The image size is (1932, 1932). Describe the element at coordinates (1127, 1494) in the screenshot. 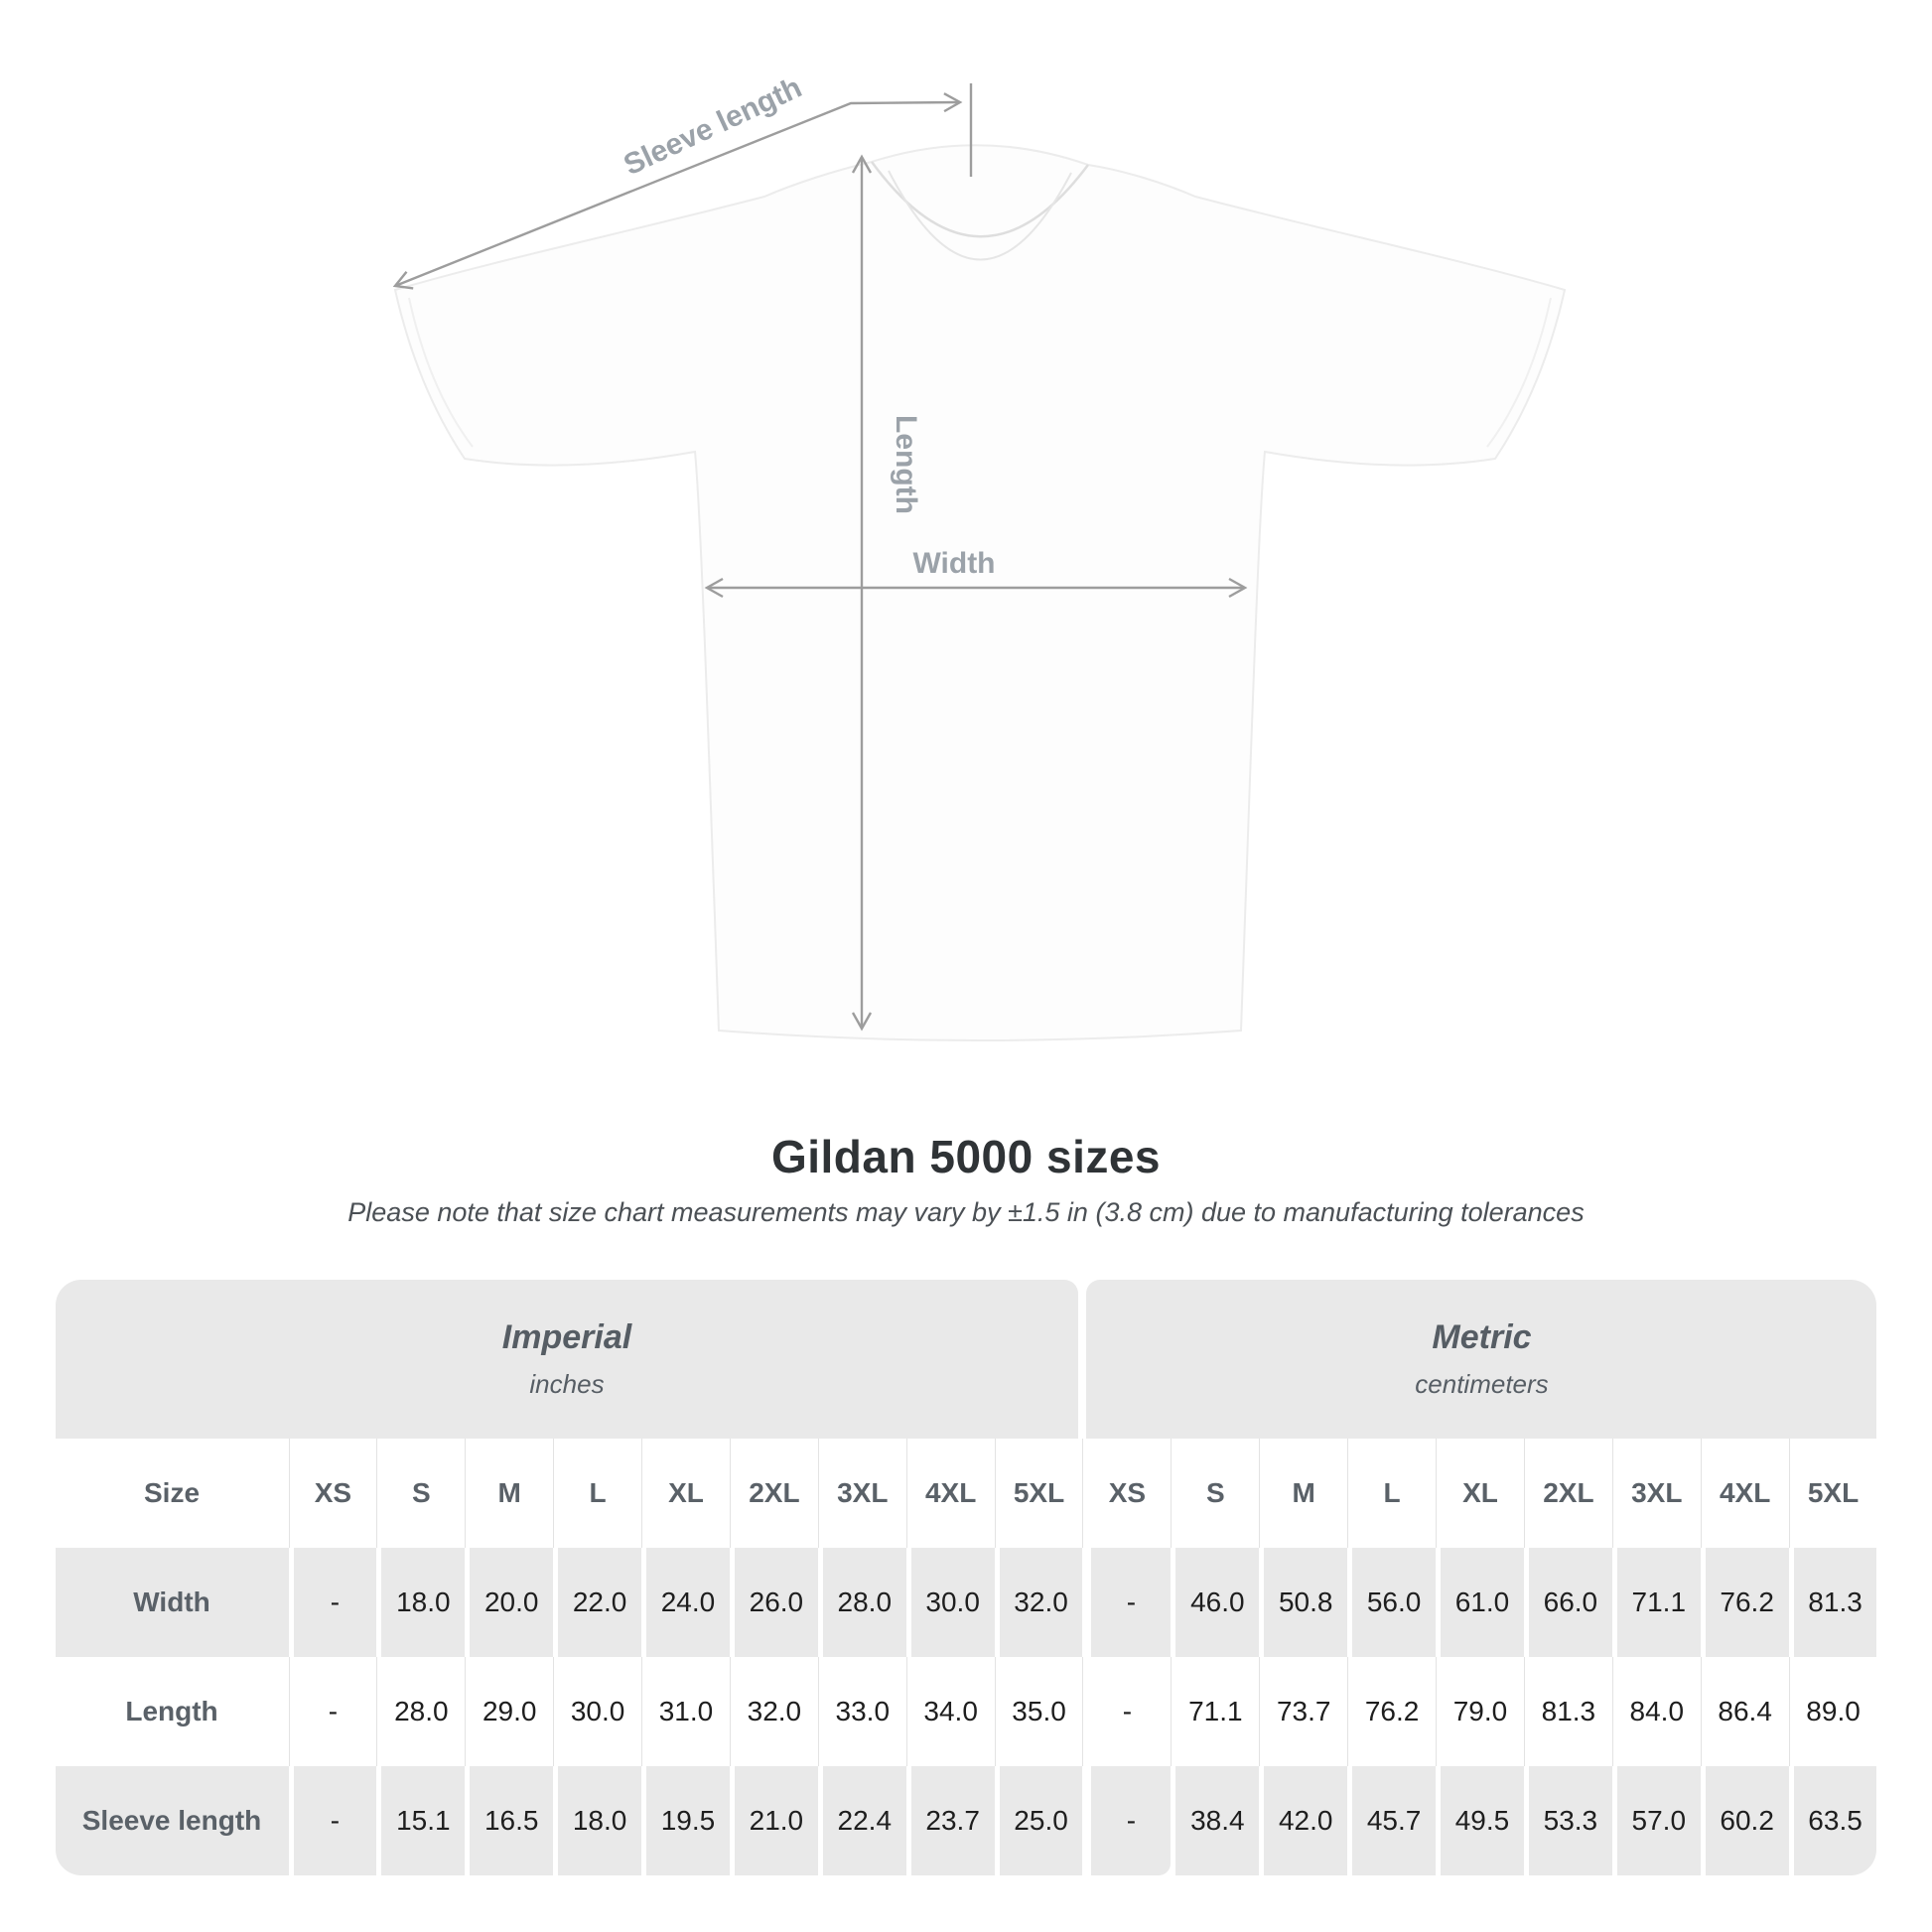

I see `size-header-metric: XS` at that location.